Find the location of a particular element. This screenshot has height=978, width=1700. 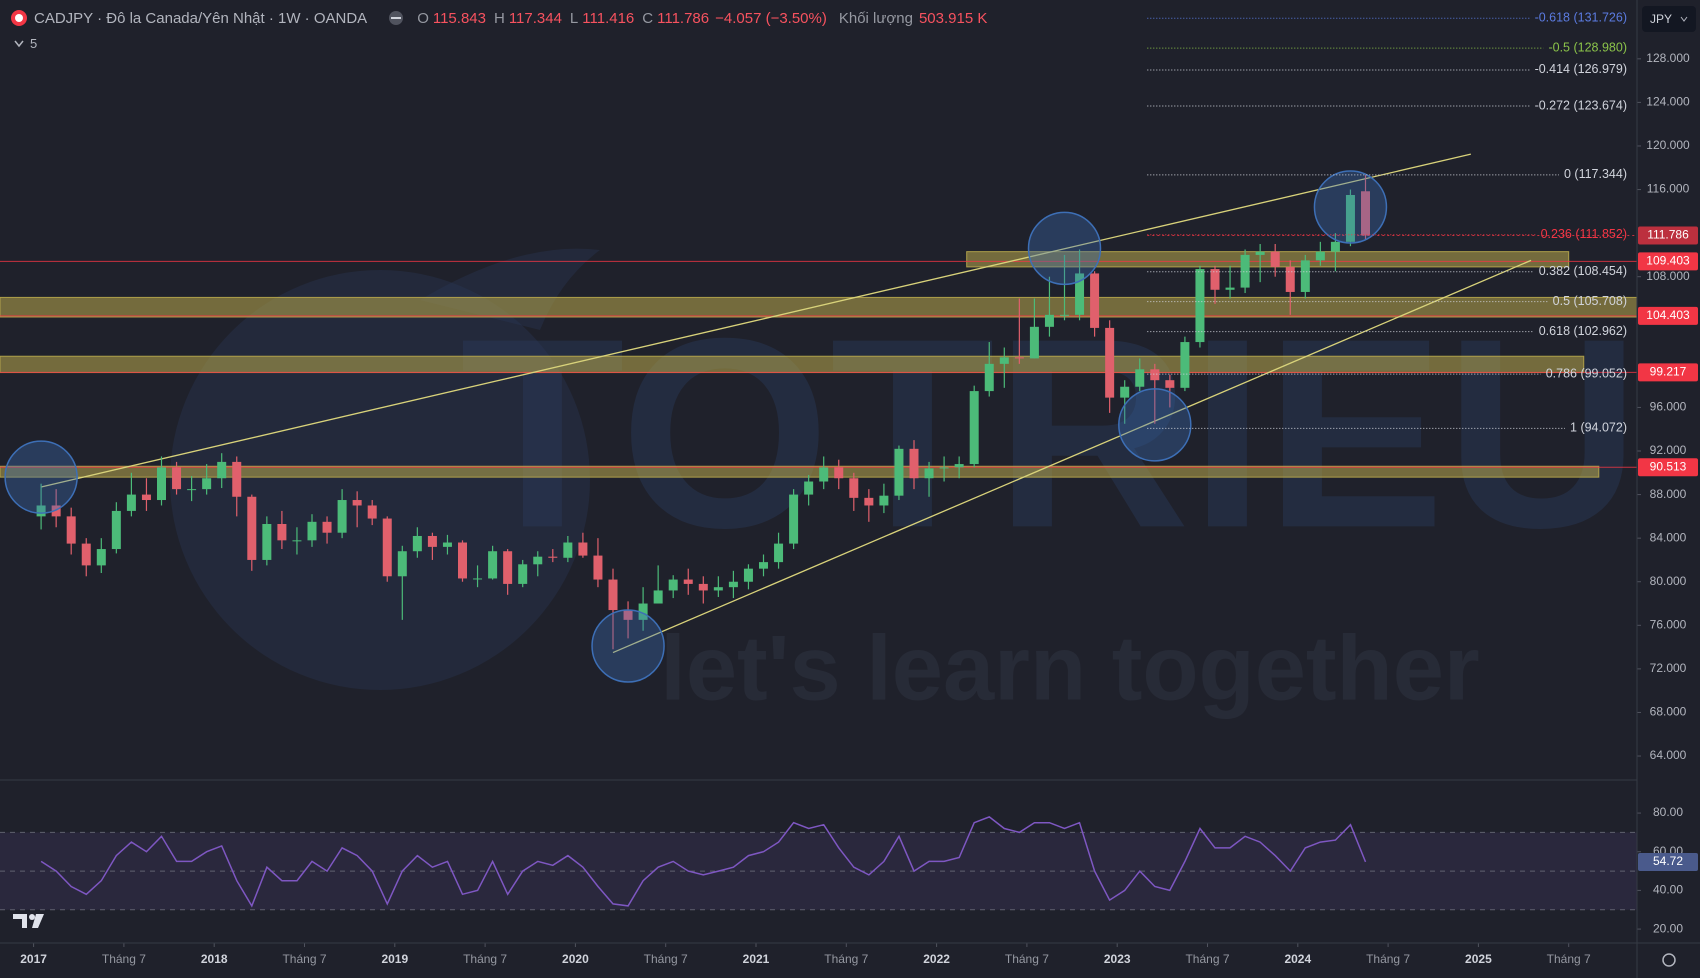

settings-icon is located at coordinates (1669, 960).